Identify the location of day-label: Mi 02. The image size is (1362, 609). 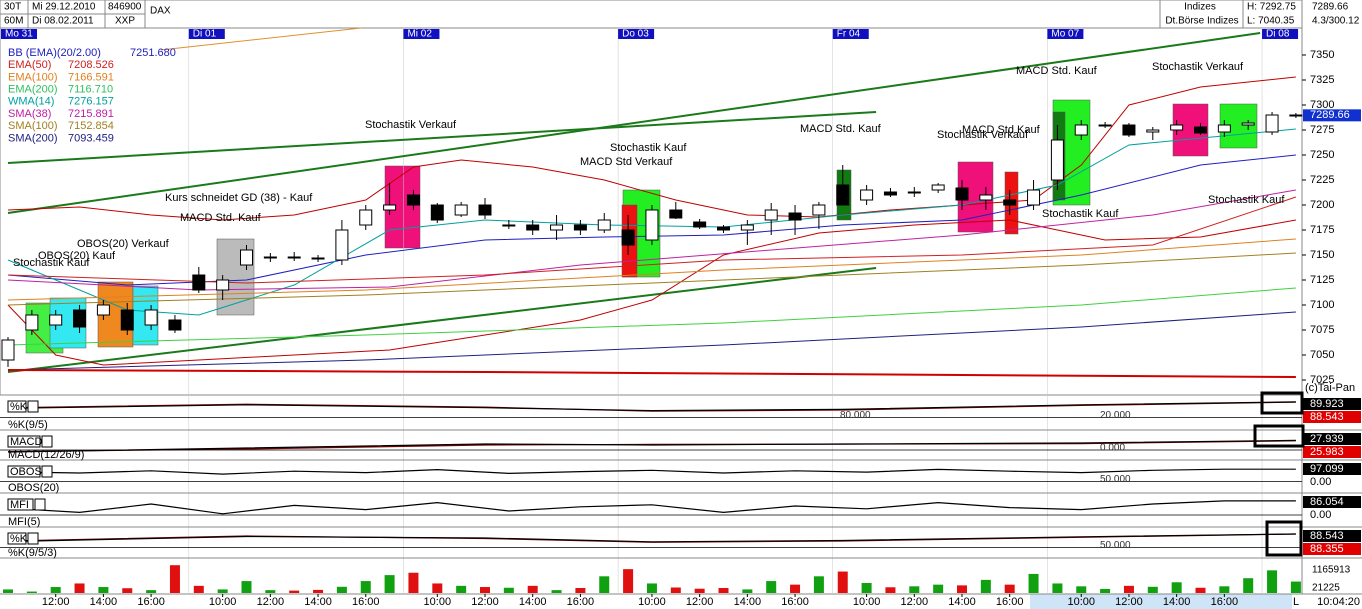
(419, 34).